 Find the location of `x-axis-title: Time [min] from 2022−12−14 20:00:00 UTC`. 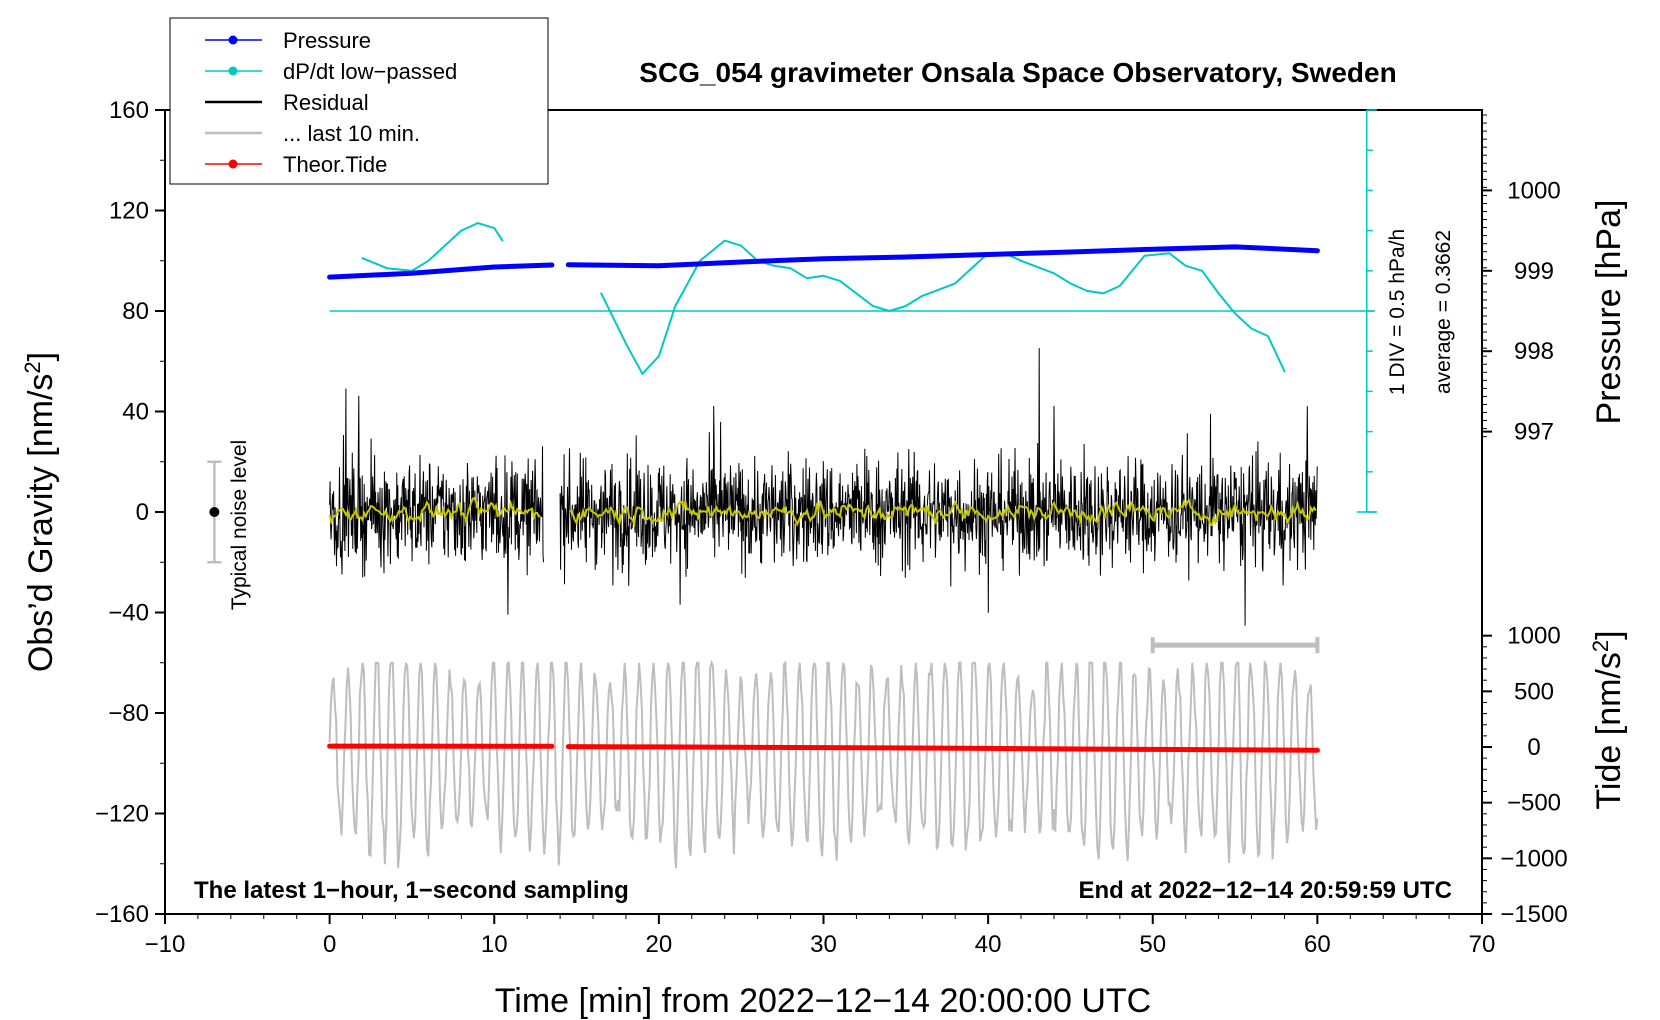

x-axis-title: Time [min] from 2022−12−14 20:00:00 UTC is located at coordinates (823, 1001).